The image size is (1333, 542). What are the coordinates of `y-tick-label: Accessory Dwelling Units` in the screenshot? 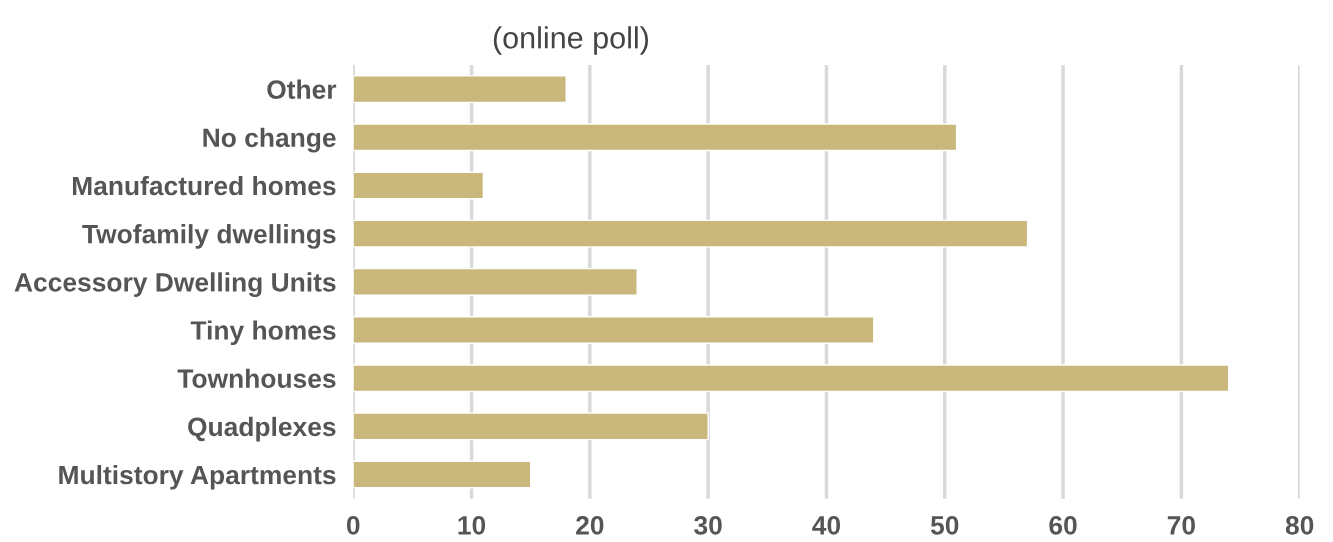 It's located at (175, 284).